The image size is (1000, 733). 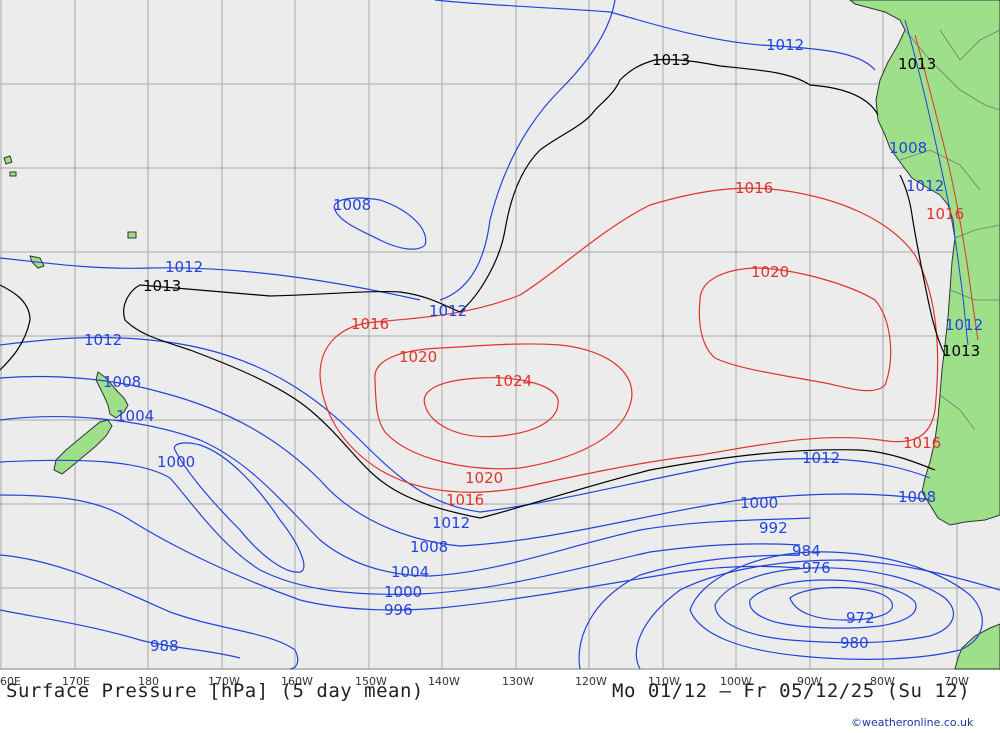 What do you see at coordinates (882, 681) in the screenshot?
I see `lon-label: 80W` at bounding box center [882, 681].